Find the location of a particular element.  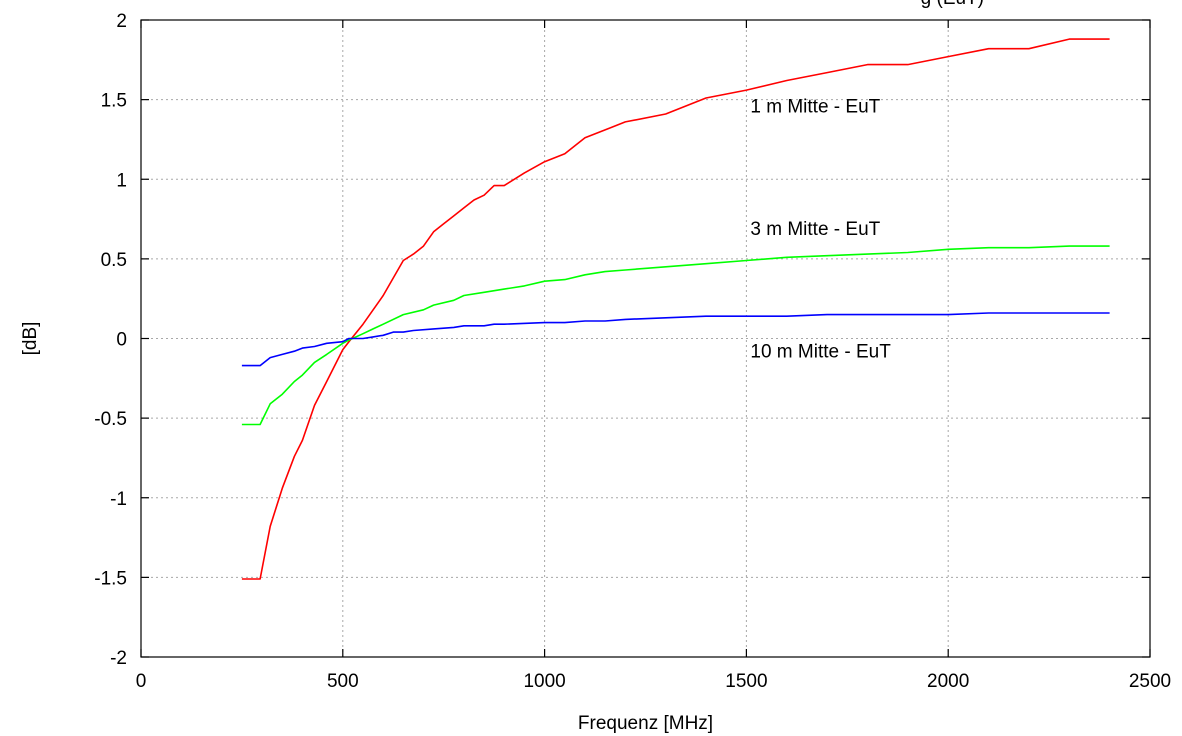

y-tick-label: 0 is located at coordinates (121, 340).